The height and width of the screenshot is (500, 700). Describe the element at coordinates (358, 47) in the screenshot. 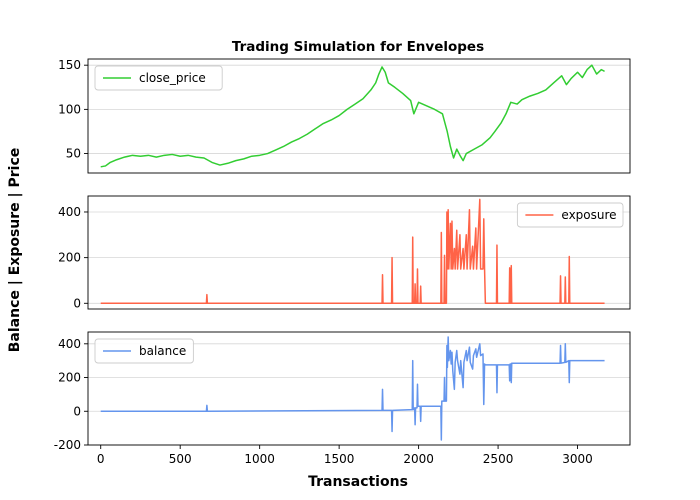

I see `chart-title: Trading Simulation for Envelopes` at that location.